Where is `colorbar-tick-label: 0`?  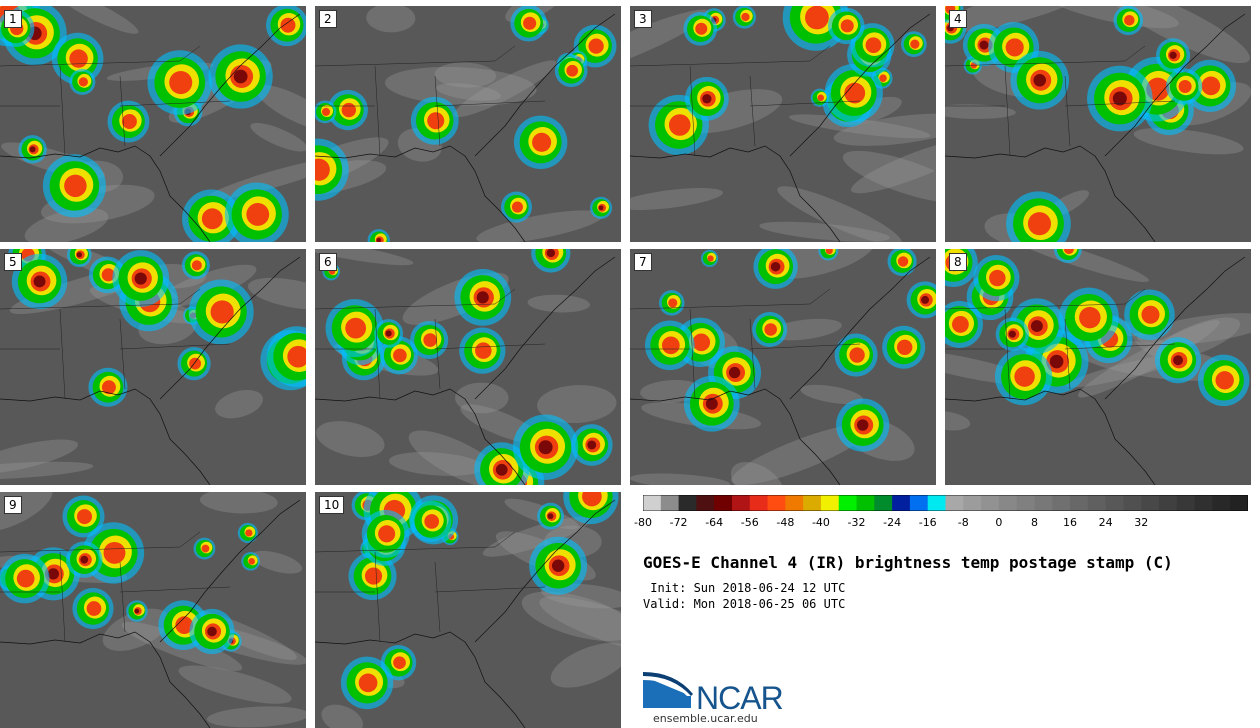
colorbar-tick-label: 0 is located at coordinates (999, 522).